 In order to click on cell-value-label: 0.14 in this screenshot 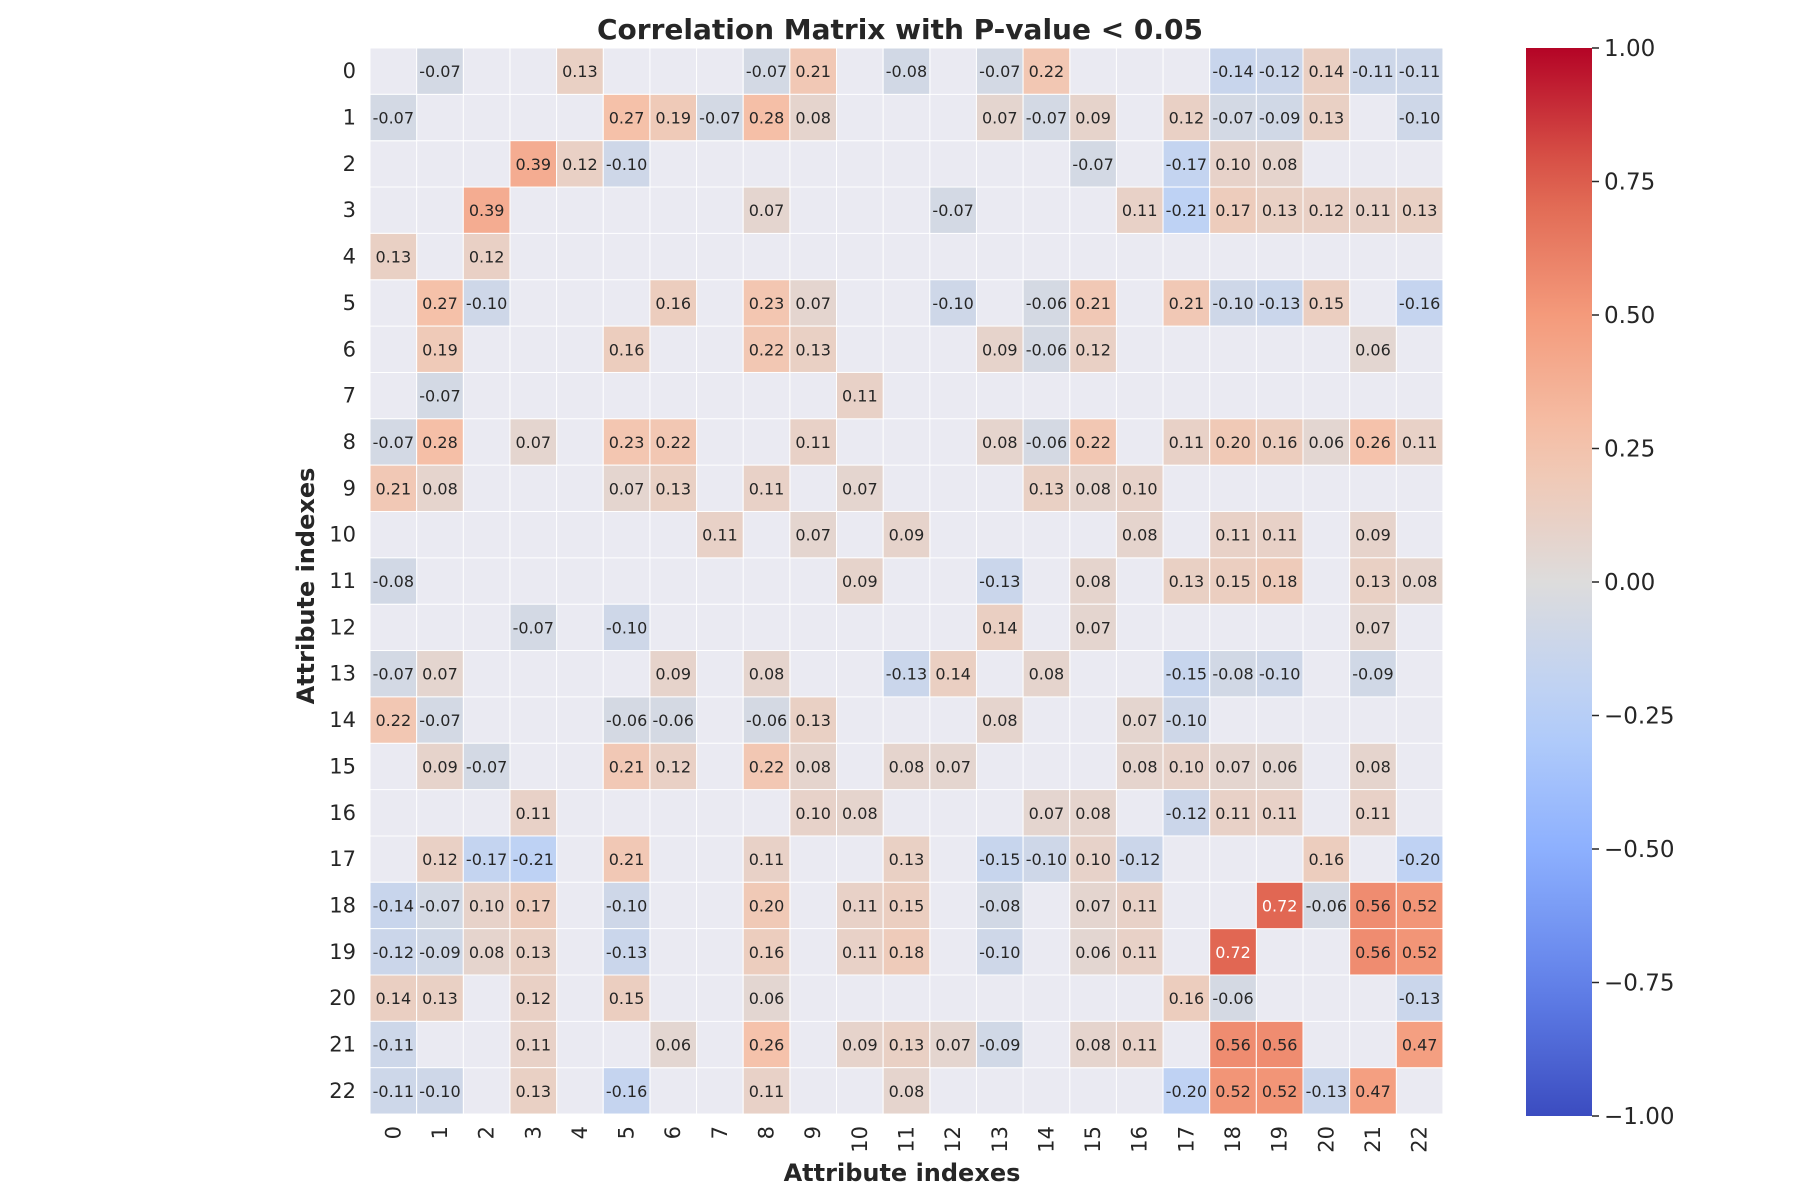, I will do `click(1327, 71)`.